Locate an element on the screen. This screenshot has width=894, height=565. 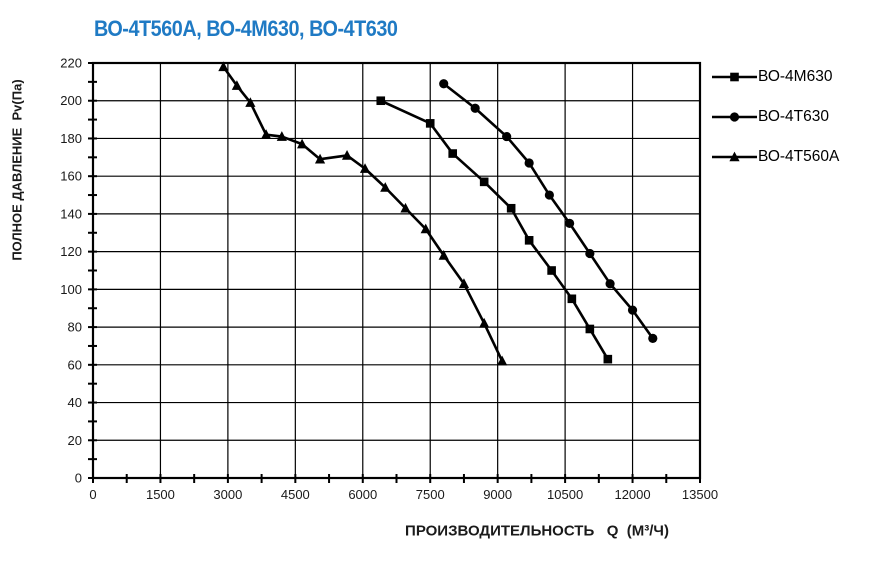
y-tick-label: 20 is located at coordinates (75, 440).